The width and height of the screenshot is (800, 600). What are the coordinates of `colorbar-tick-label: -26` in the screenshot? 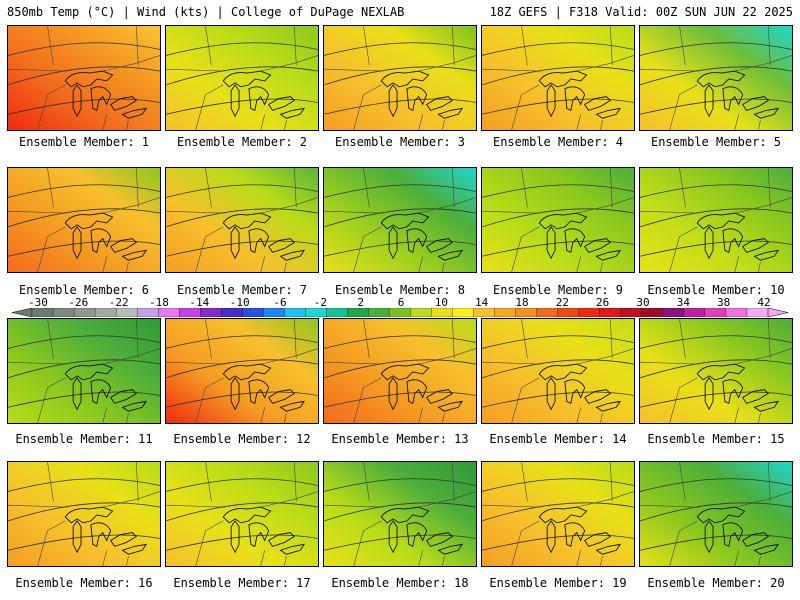 It's located at (78, 302).